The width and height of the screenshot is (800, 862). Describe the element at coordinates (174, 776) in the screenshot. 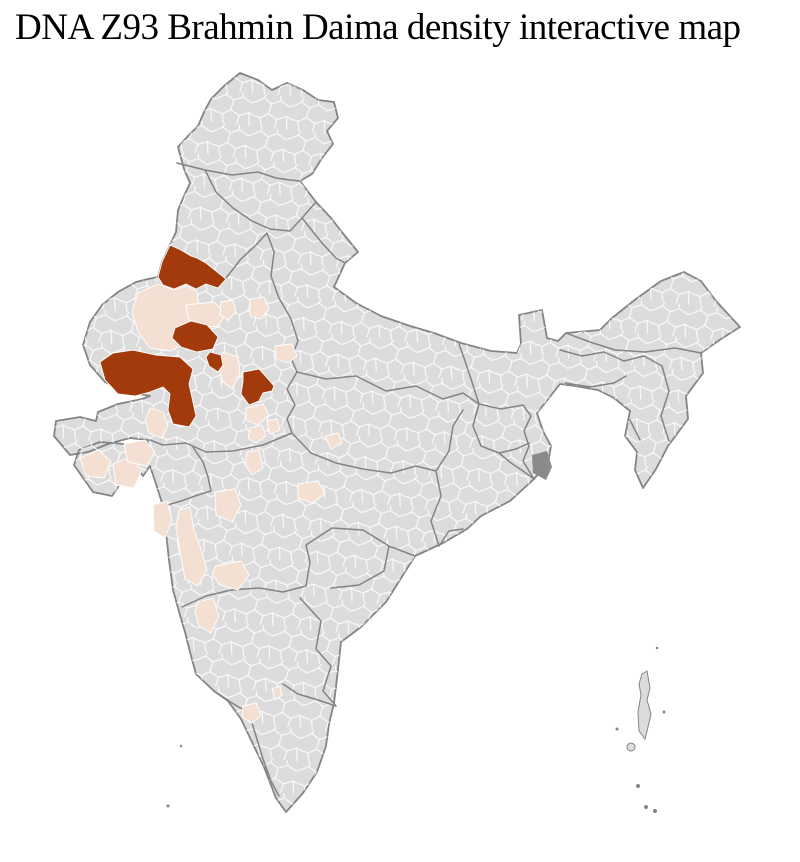

I see `lakshadweep-islands` at that location.